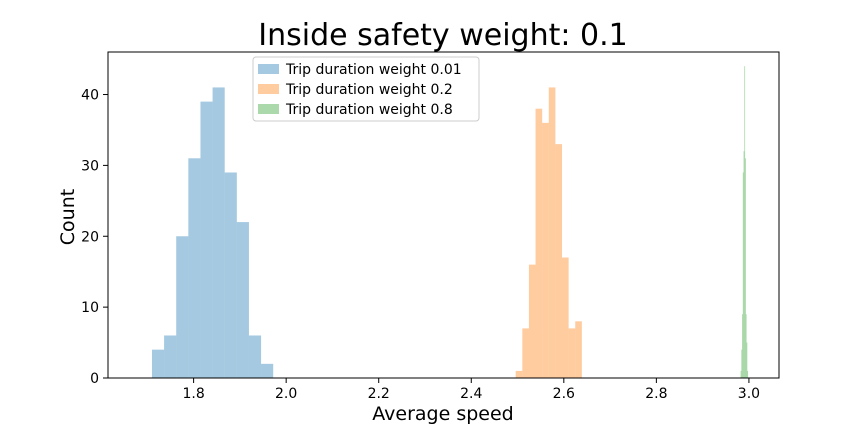  Describe the element at coordinates (90, 166) in the screenshot. I see `y-tick-label: 30` at that location.